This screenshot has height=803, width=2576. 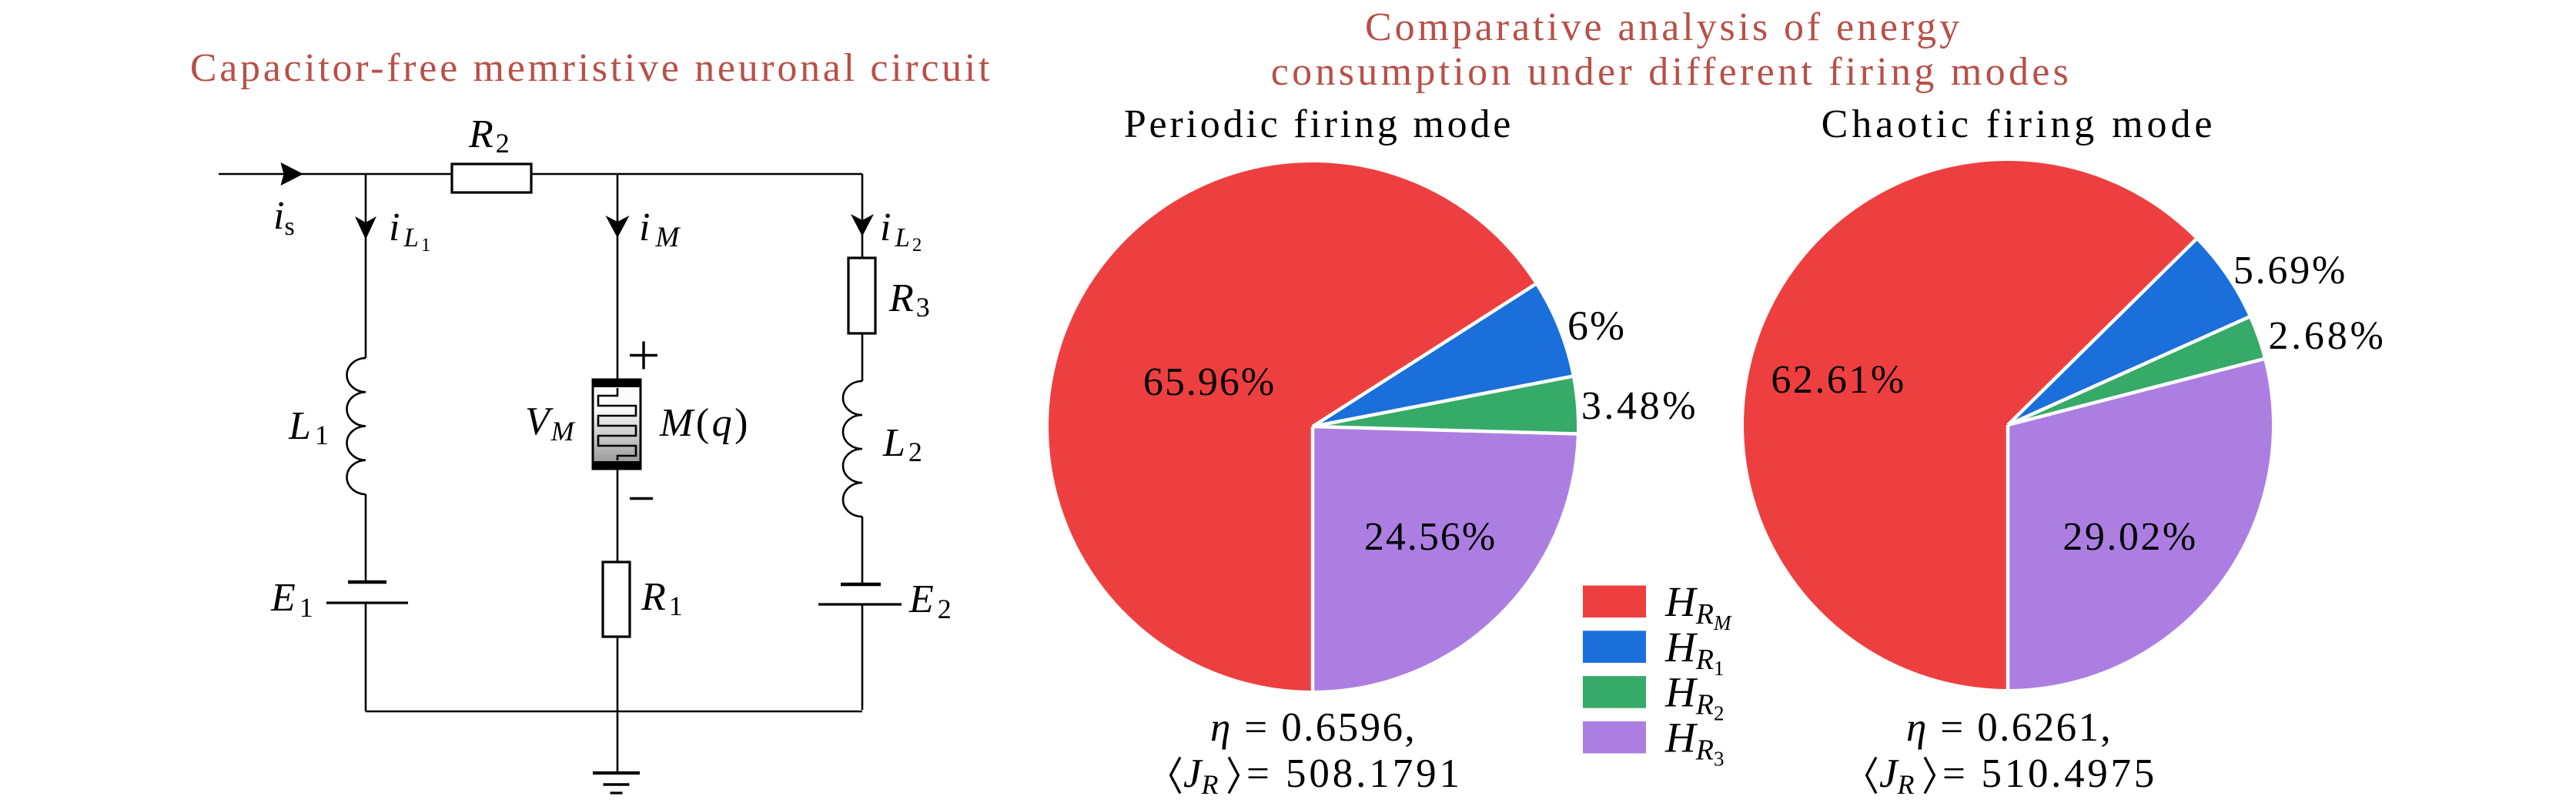 I want to click on svg-text: 24.56%, so click(x=1430, y=537).